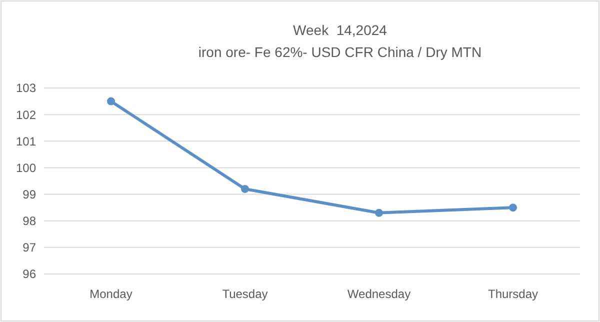  I want to click on chart-title: Week 14,2024, so click(340, 30).